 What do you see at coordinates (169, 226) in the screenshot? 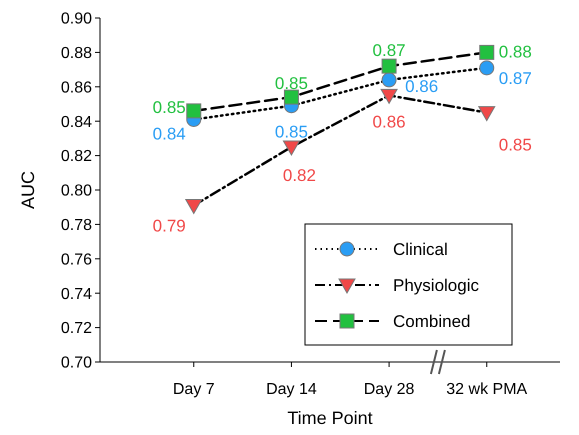
I see `data-label: 0.79` at bounding box center [169, 226].